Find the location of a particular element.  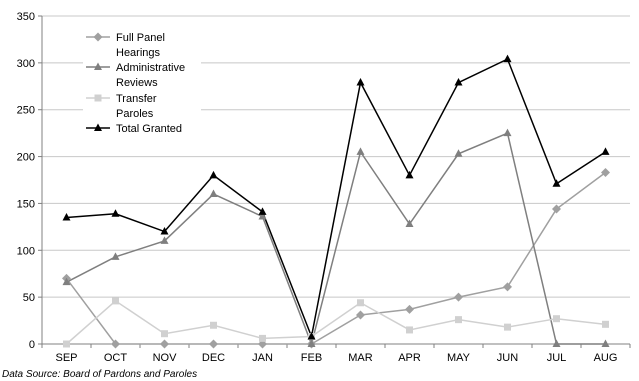

x-tick-label: NOV is located at coordinates (165, 358).